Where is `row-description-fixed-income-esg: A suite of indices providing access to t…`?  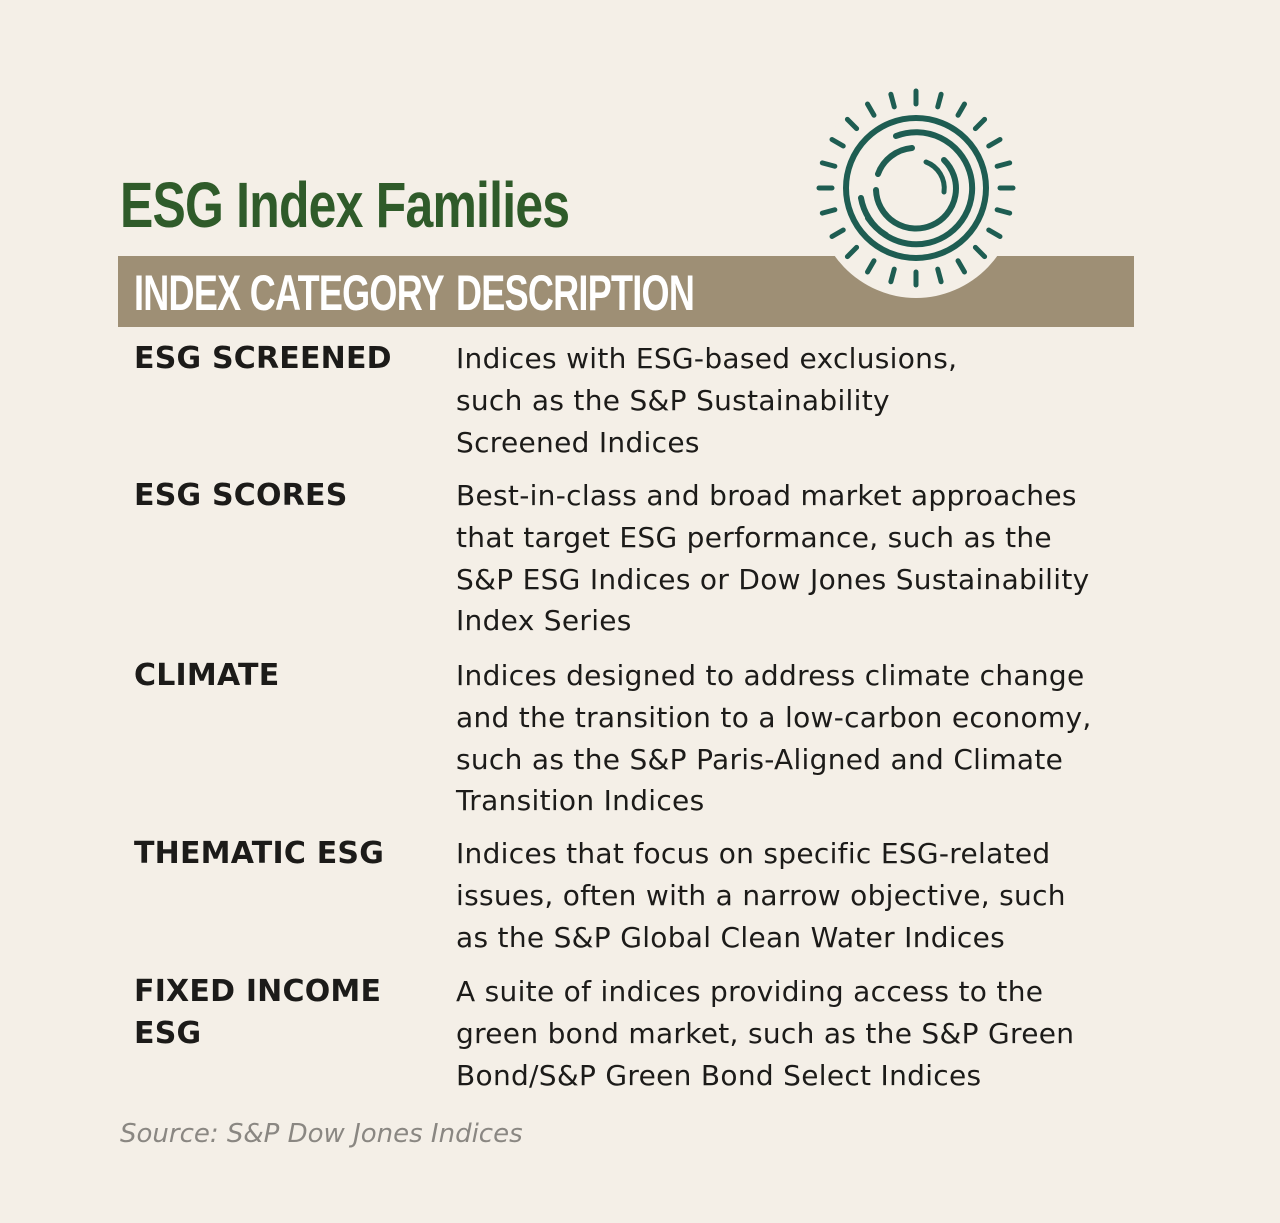 row-description-fixed-income-esg: A suite of indices providing access to t… is located at coordinates (765, 1033).